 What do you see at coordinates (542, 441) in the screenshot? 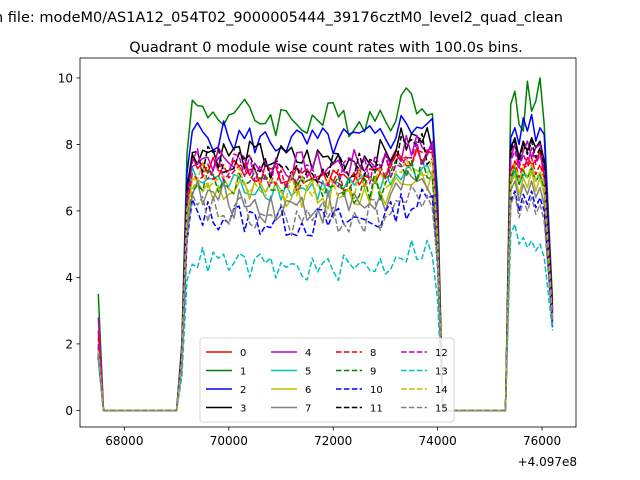
I see `x-tick-label-76000: 76000` at bounding box center [542, 441].